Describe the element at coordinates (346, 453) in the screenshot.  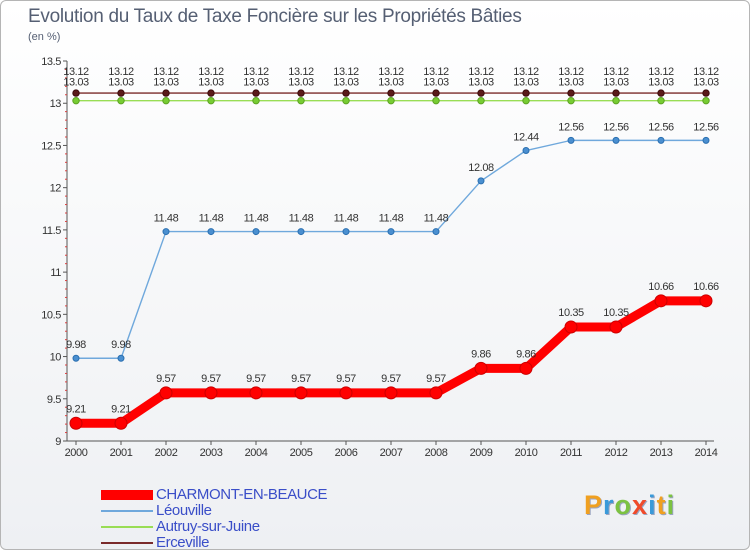
I see `x-tick-label: 2006` at that location.